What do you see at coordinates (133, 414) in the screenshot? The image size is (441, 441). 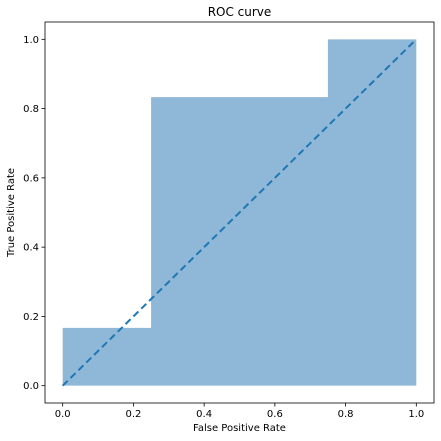 I see `x-tick-label: 0.2` at bounding box center [133, 414].